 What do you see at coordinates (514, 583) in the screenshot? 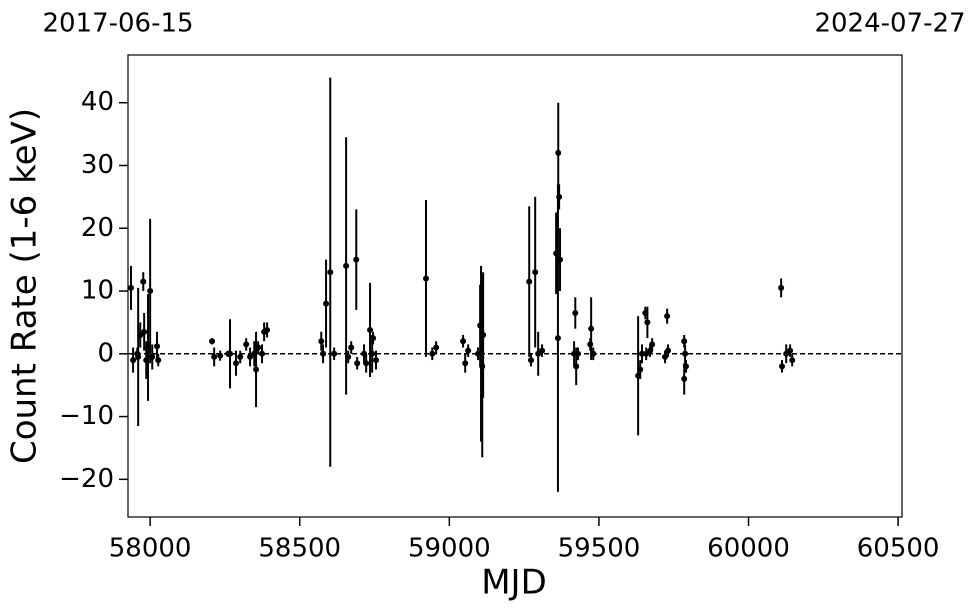
I see `x-axis-label: MJD` at bounding box center [514, 583].